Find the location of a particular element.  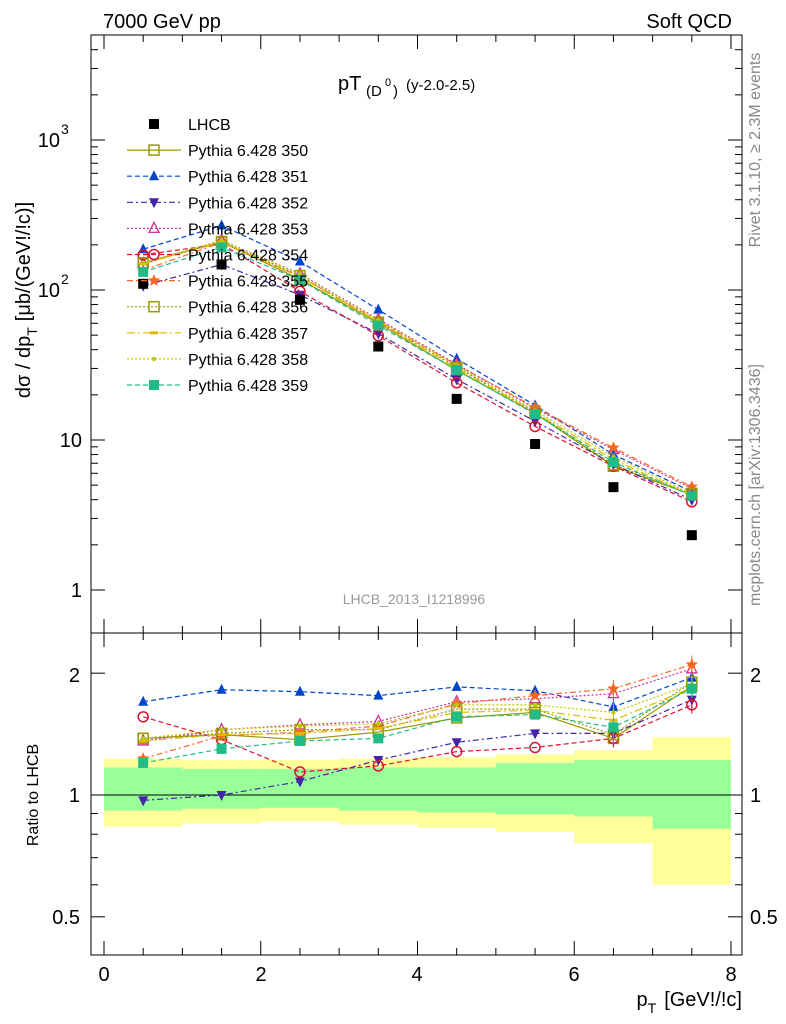

y-tick-label-100: 10 2 is located at coordinates (53, 286).